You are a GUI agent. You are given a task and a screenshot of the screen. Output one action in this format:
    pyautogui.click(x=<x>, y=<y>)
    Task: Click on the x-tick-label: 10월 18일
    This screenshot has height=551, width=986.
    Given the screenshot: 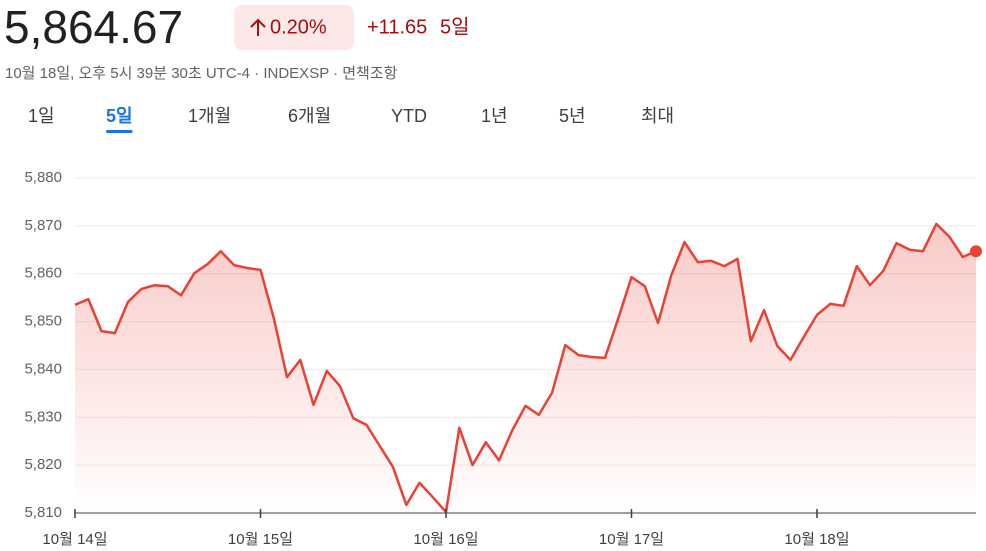 What is the action you would take?
    pyautogui.click(x=816, y=539)
    